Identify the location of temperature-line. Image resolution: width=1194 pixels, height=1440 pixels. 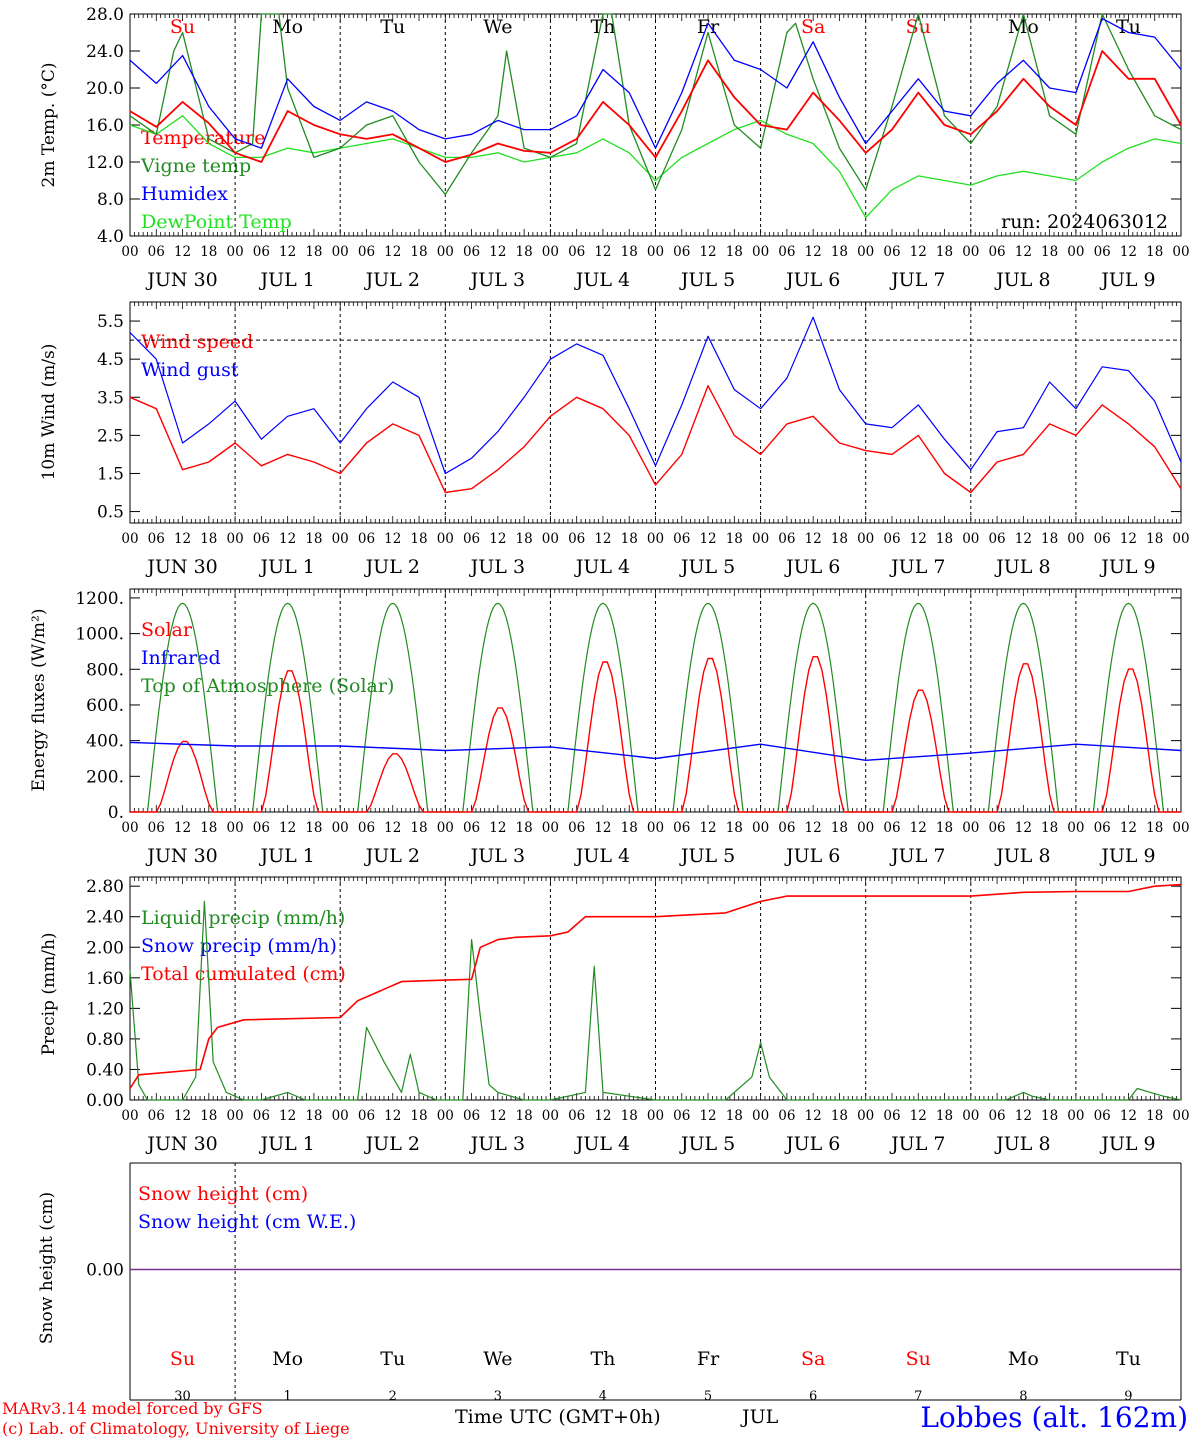
(655, 106).